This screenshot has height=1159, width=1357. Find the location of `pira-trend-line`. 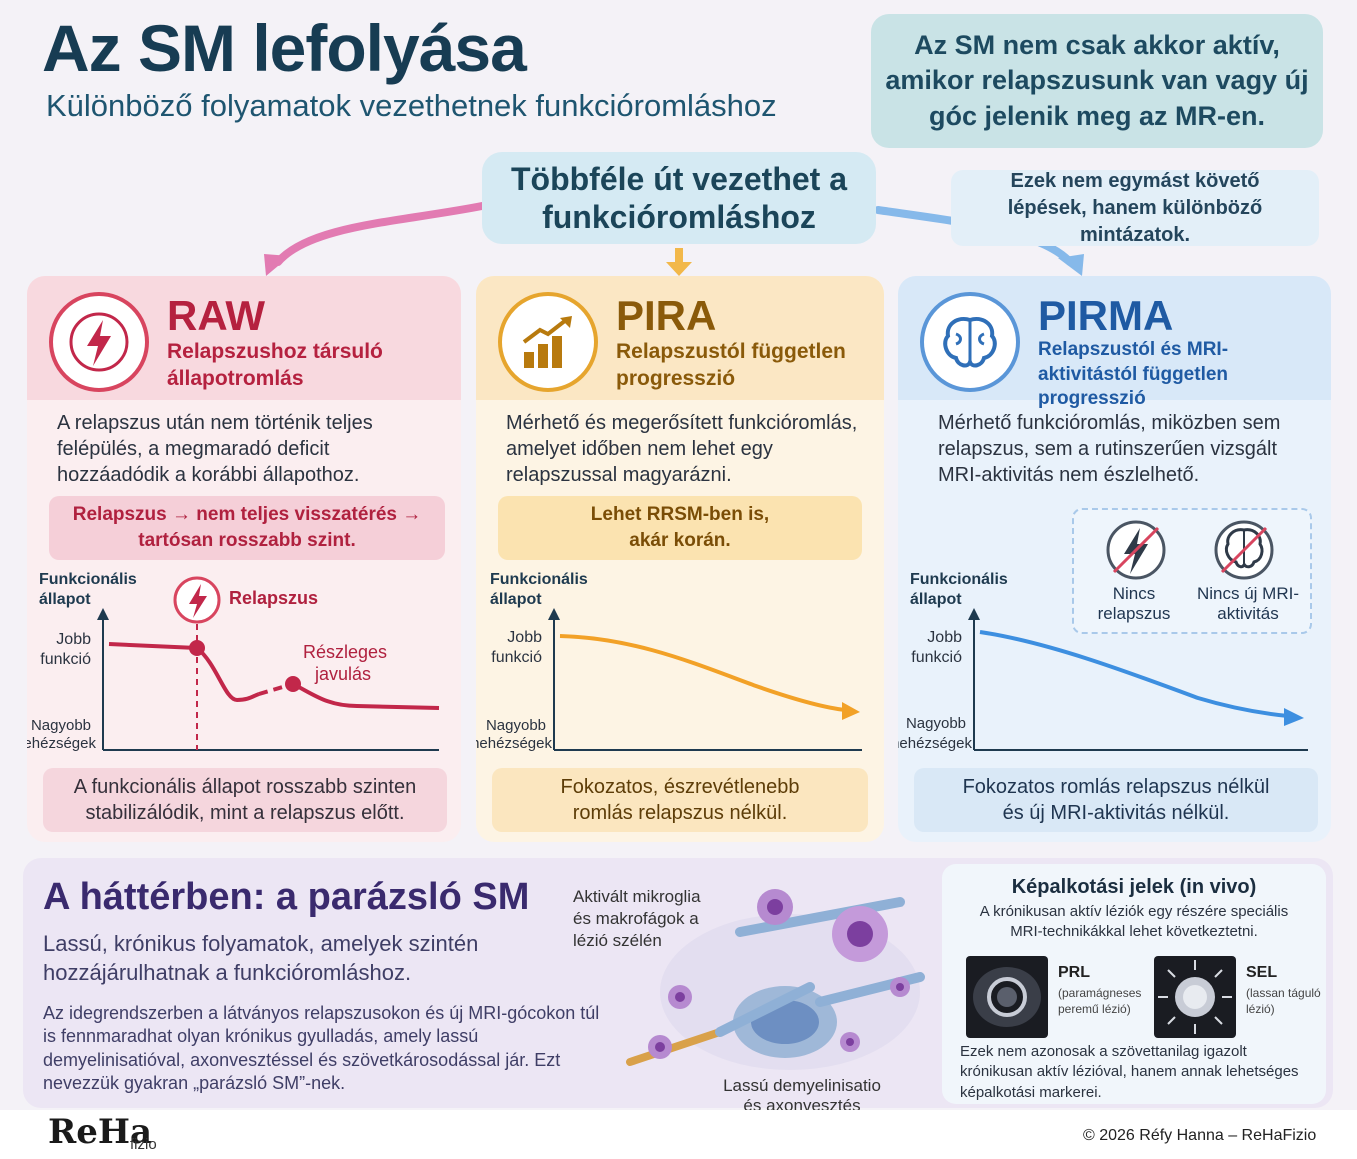

pira-trend-line is located at coordinates (703, 673).